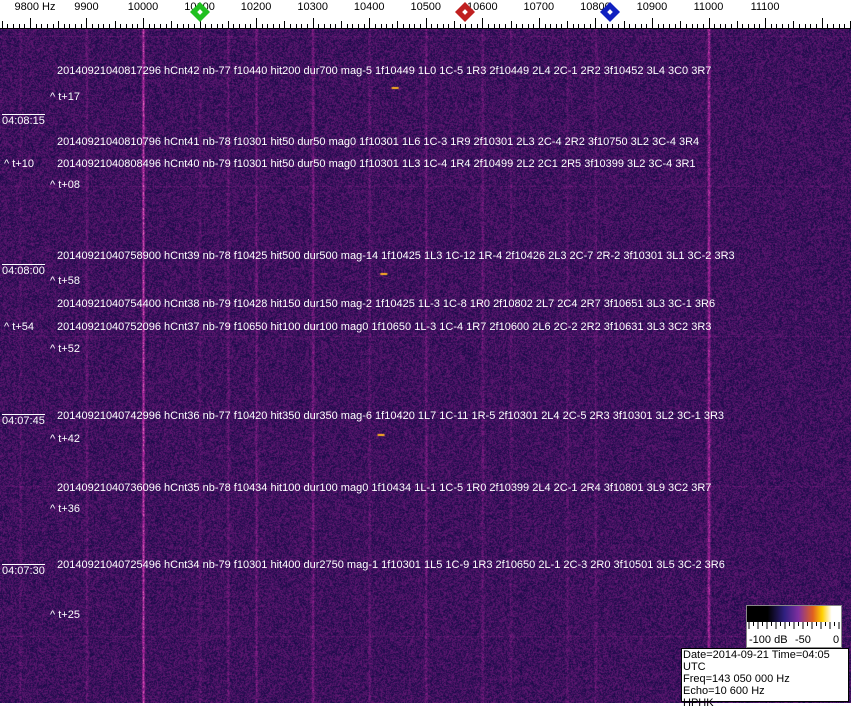  What do you see at coordinates (836, 640) in the screenshot?
I see `colorbar-label-max: 0` at bounding box center [836, 640].